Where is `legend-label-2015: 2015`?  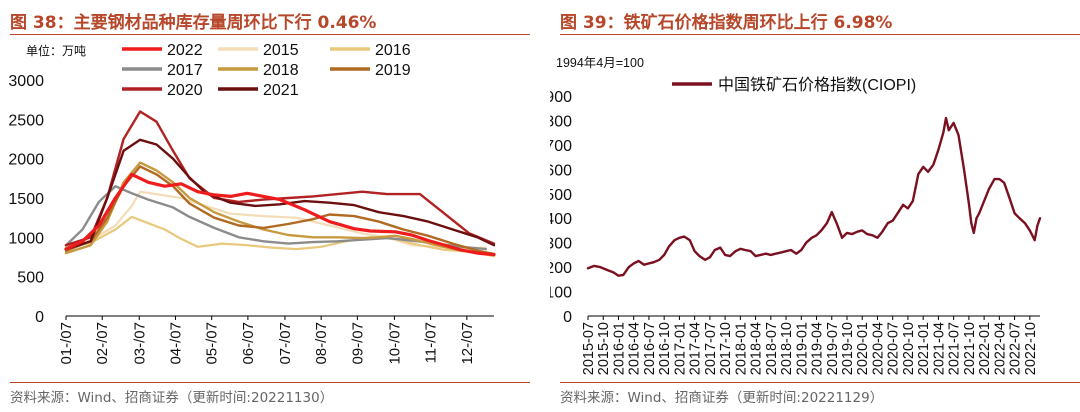 legend-label-2015: 2015 is located at coordinates (281, 50).